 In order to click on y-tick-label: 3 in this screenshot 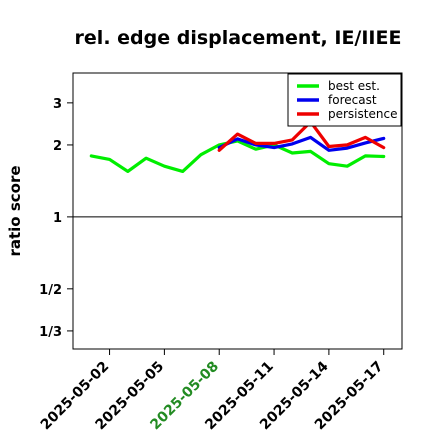, I will do `click(57, 104)`.